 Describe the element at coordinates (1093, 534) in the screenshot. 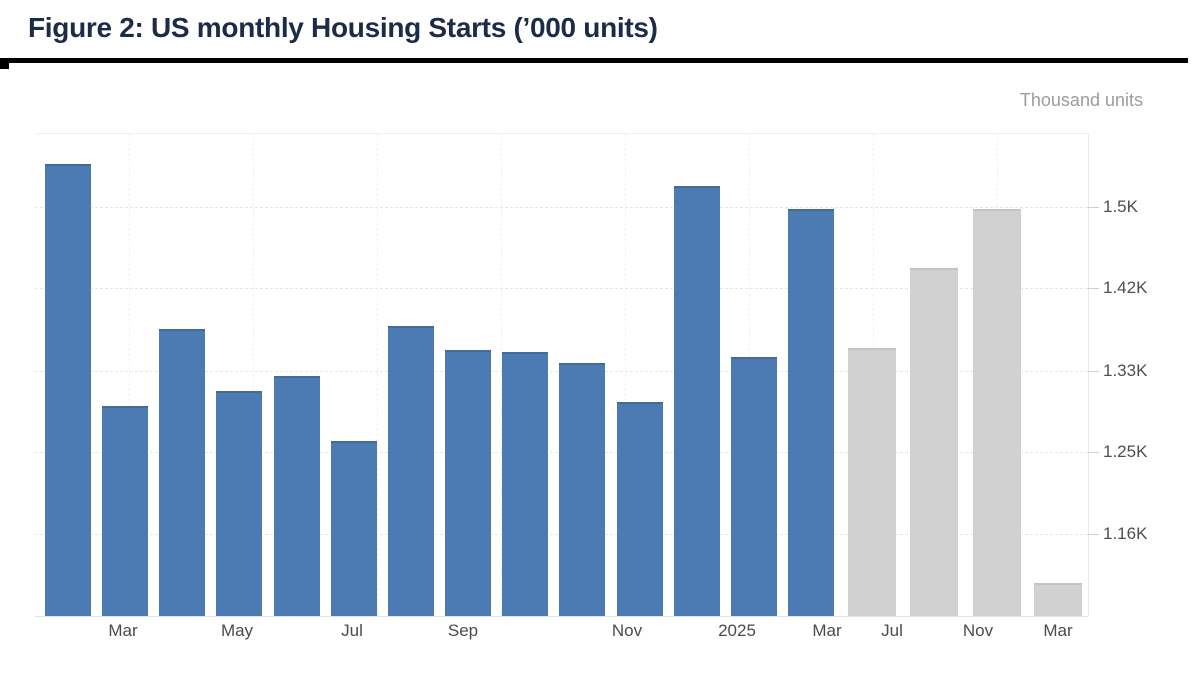

I see `y-tick-mark-1.16K` at that location.